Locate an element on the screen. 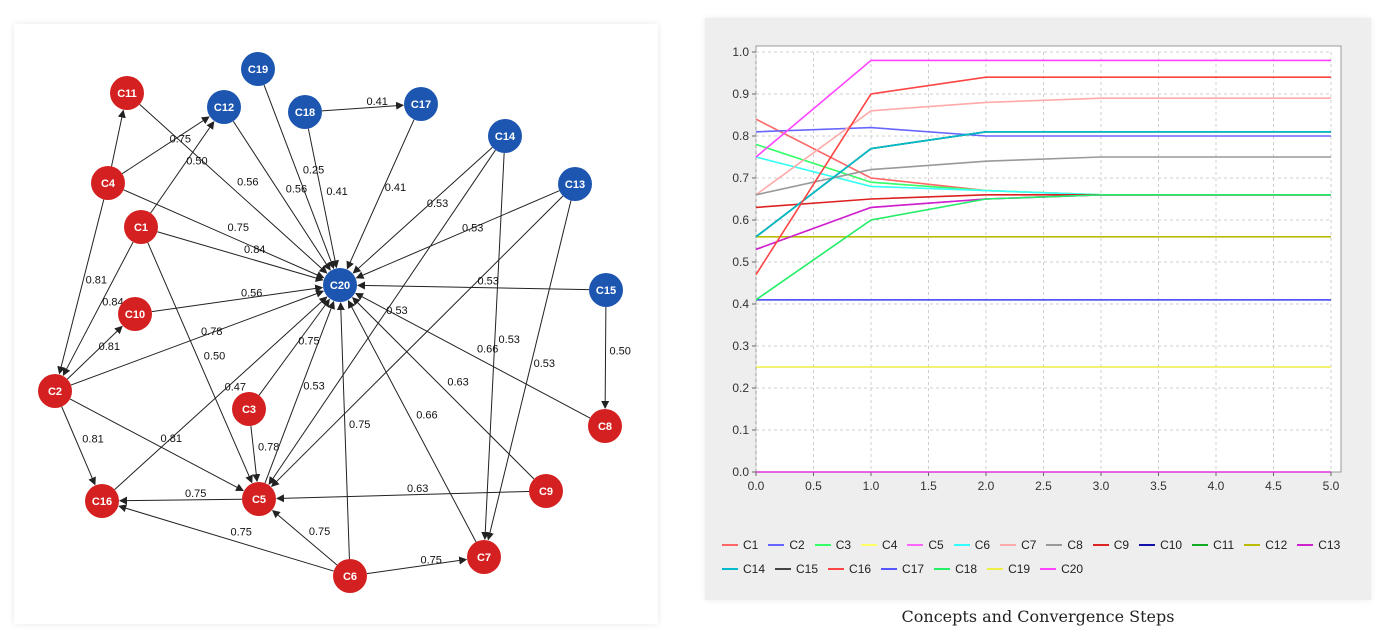 This screenshot has width=1378, height=641. node-c10: C10 is located at coordinates (135, 314).